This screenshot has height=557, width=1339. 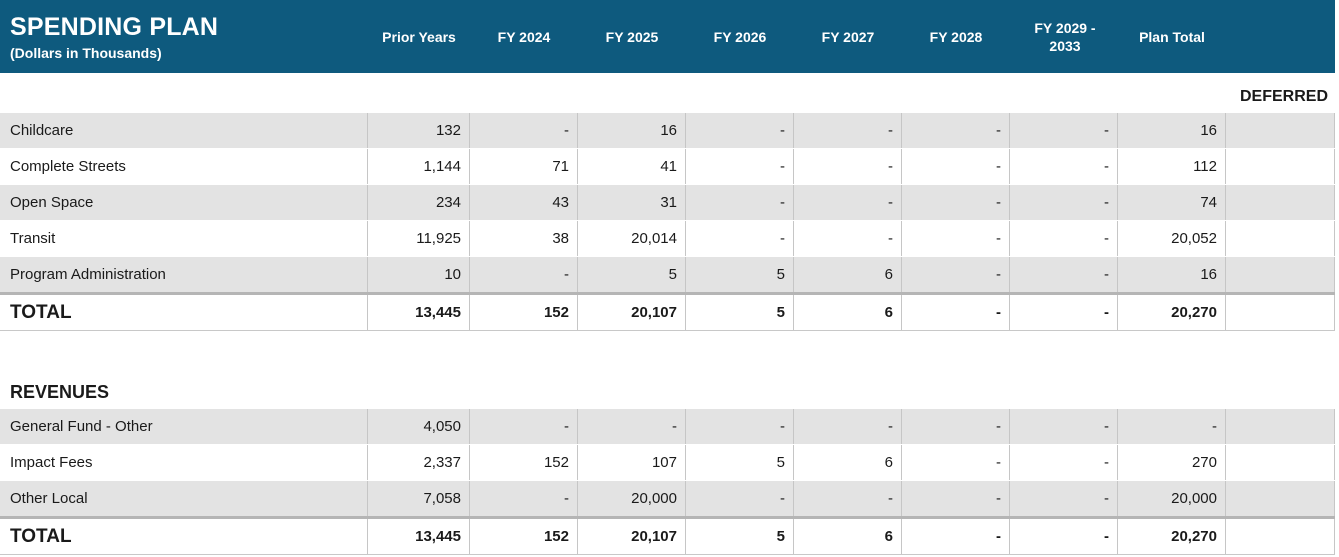 What do you see at coordinates (632, 36) in the screenshot?
I see `col-header-fy2025: FY 2025` at bounding box center [632, 36].